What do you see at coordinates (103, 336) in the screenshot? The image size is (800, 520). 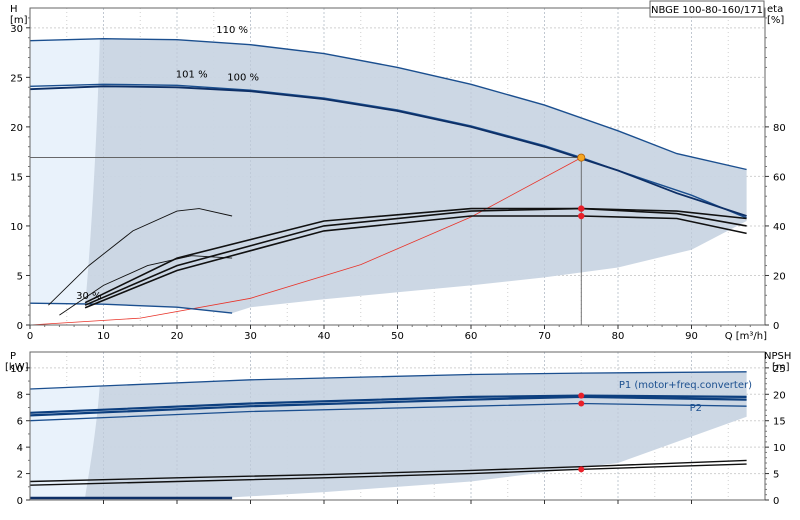 I see `x-tick-label: 10` at bounding box center [103, 336].